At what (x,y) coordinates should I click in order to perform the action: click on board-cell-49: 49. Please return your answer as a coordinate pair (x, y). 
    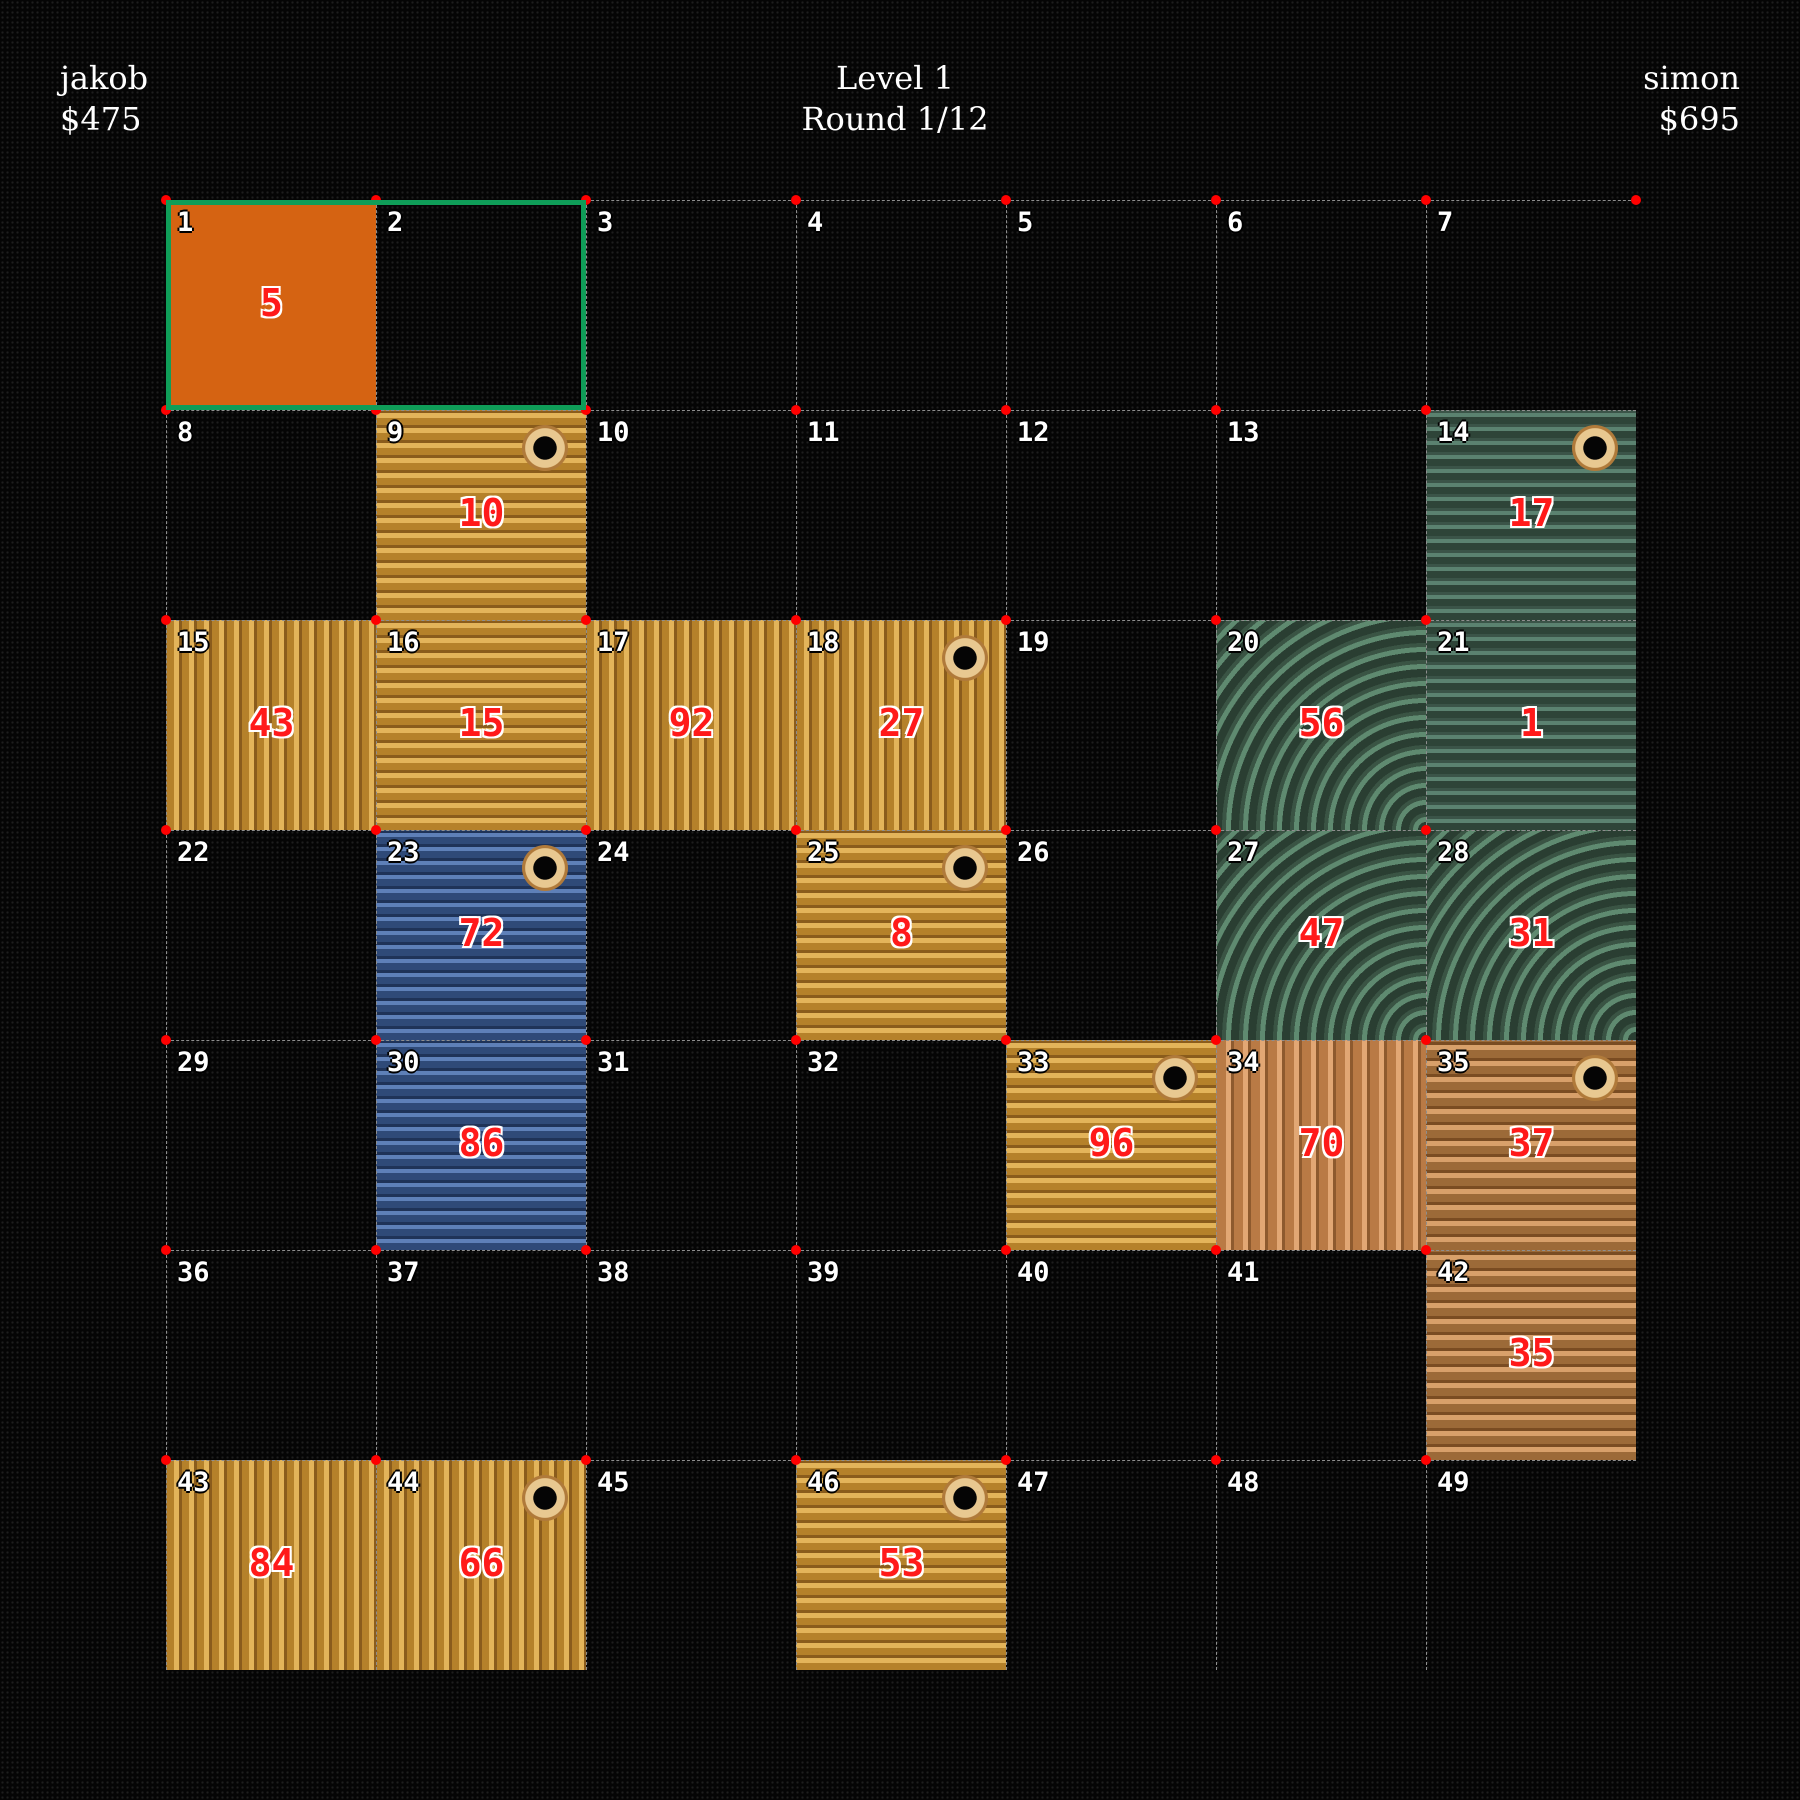
    Looking at the image, I should click on (1531, 1565).